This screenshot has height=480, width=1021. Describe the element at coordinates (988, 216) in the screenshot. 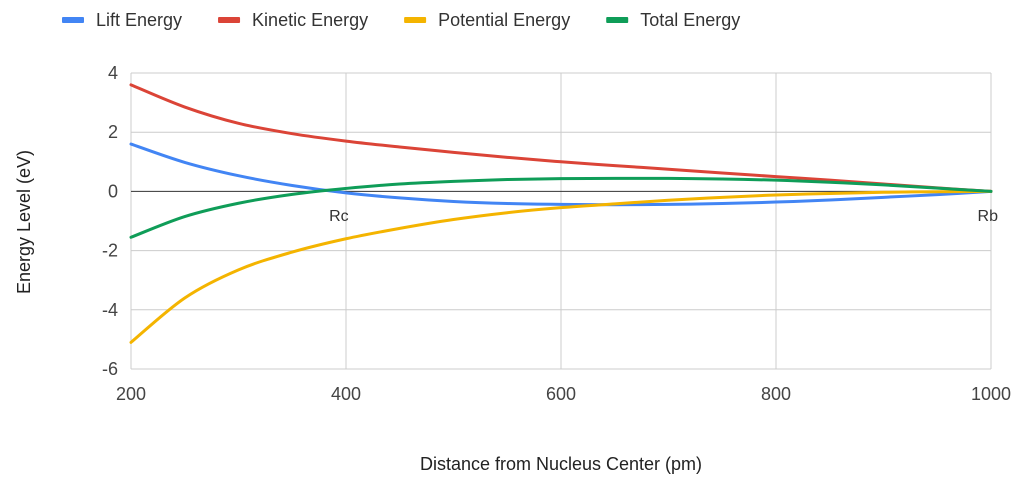

I see `annotation-rb: Rb` at that location.